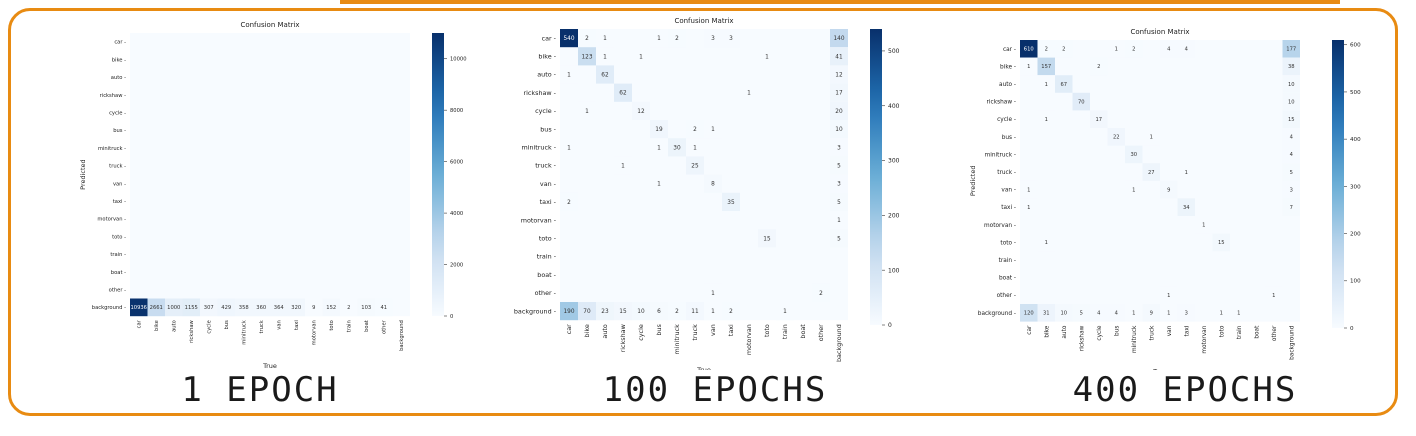  What do you see at coordinates (1186, 208) in the screenshot?
I see `cell-value-label: 34` at bounding box center [1186, 208].